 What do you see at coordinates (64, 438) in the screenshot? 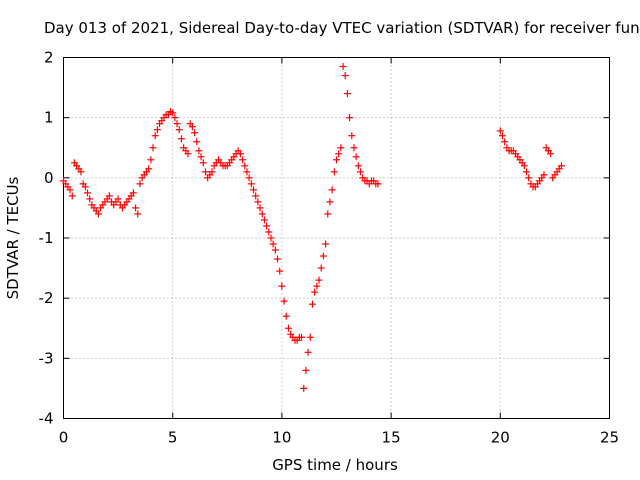
I see `x-tick-label: 0` at bounding box center [64, 438].